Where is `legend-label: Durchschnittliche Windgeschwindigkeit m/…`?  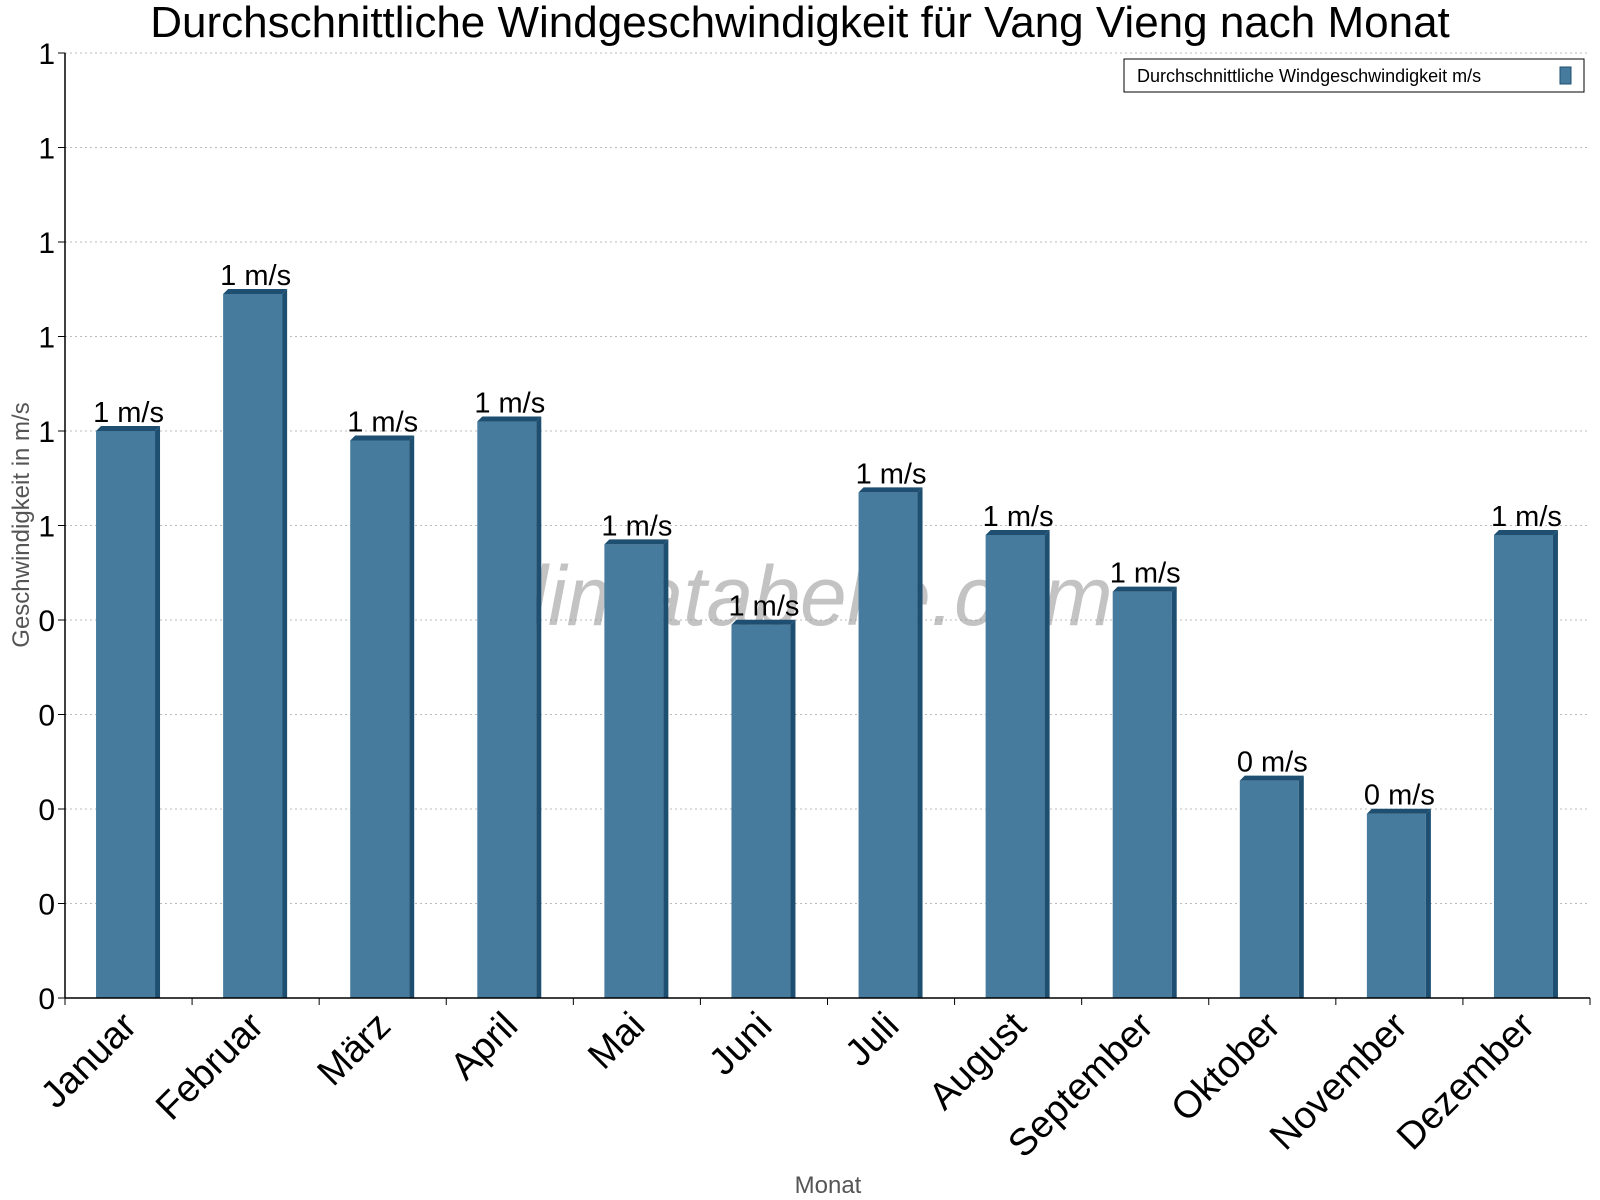
legend-label: Durchschnittliche Windgeschwindigkeit m/… is located at coordinates (1309, 76).